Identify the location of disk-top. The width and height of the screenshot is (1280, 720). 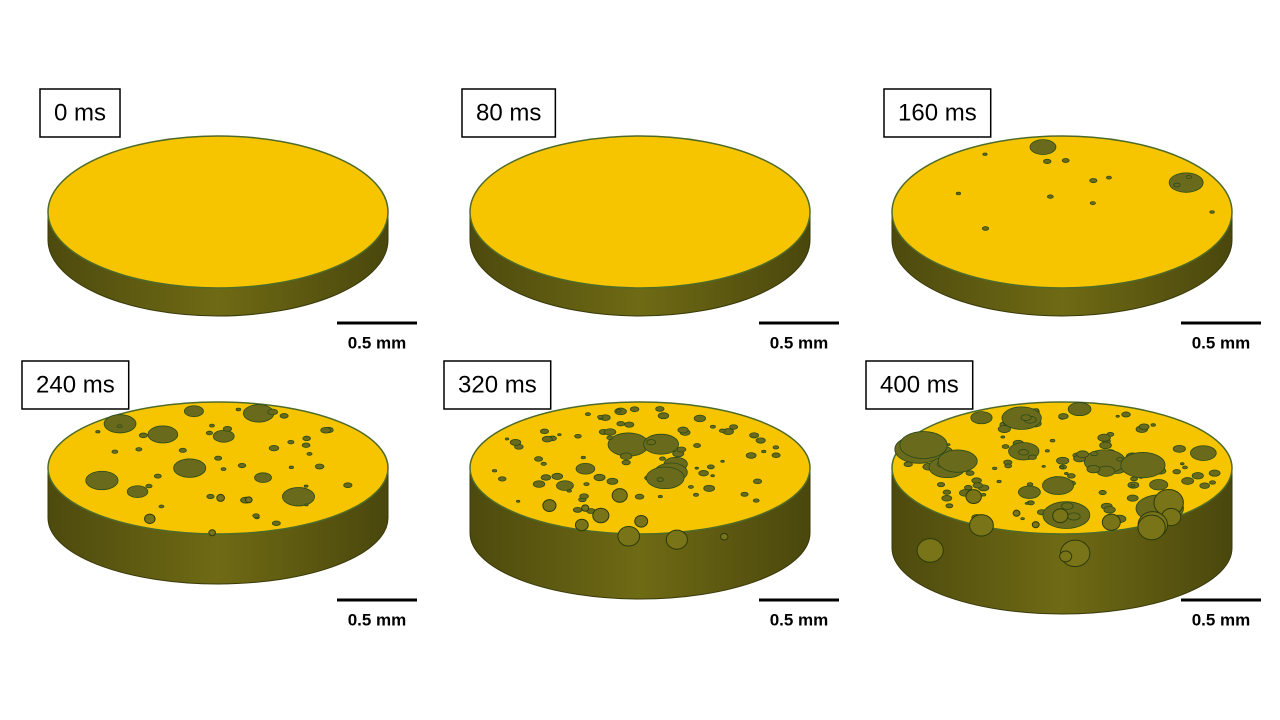
(218, 212).